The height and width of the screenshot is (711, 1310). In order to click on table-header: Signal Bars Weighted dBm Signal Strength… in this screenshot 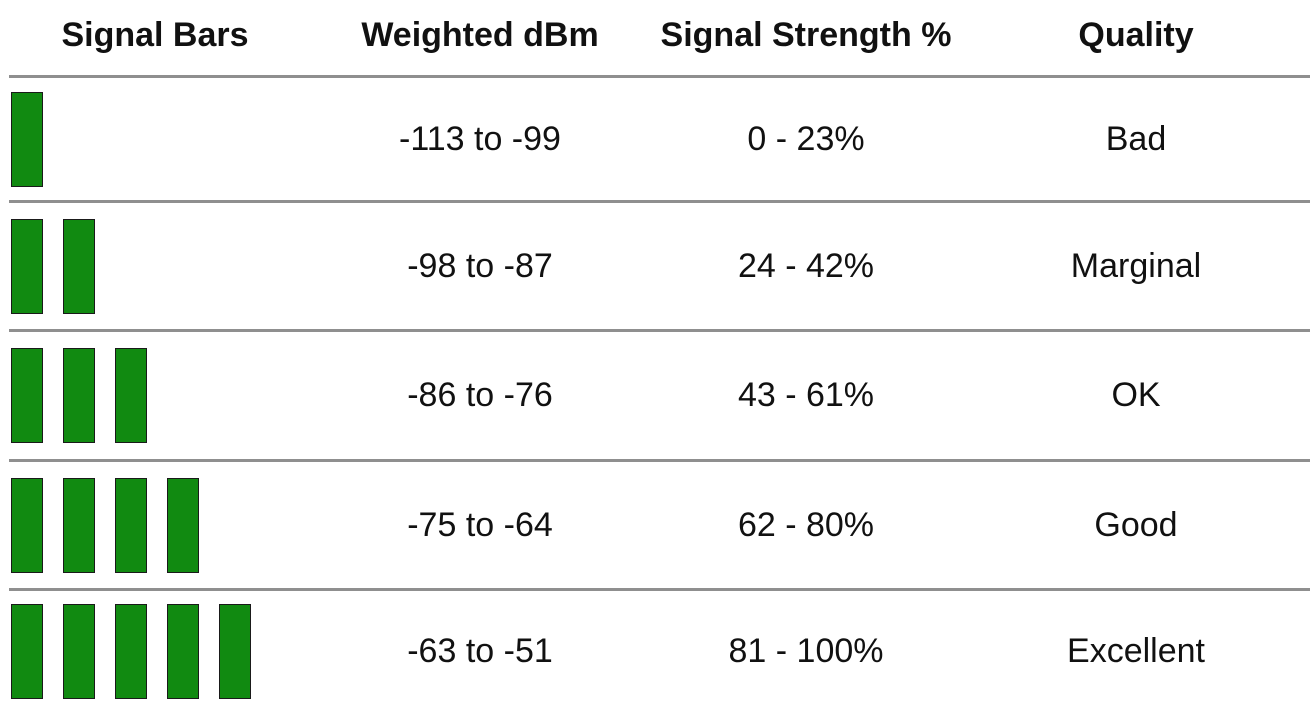, I will do `click(655, 38)`.